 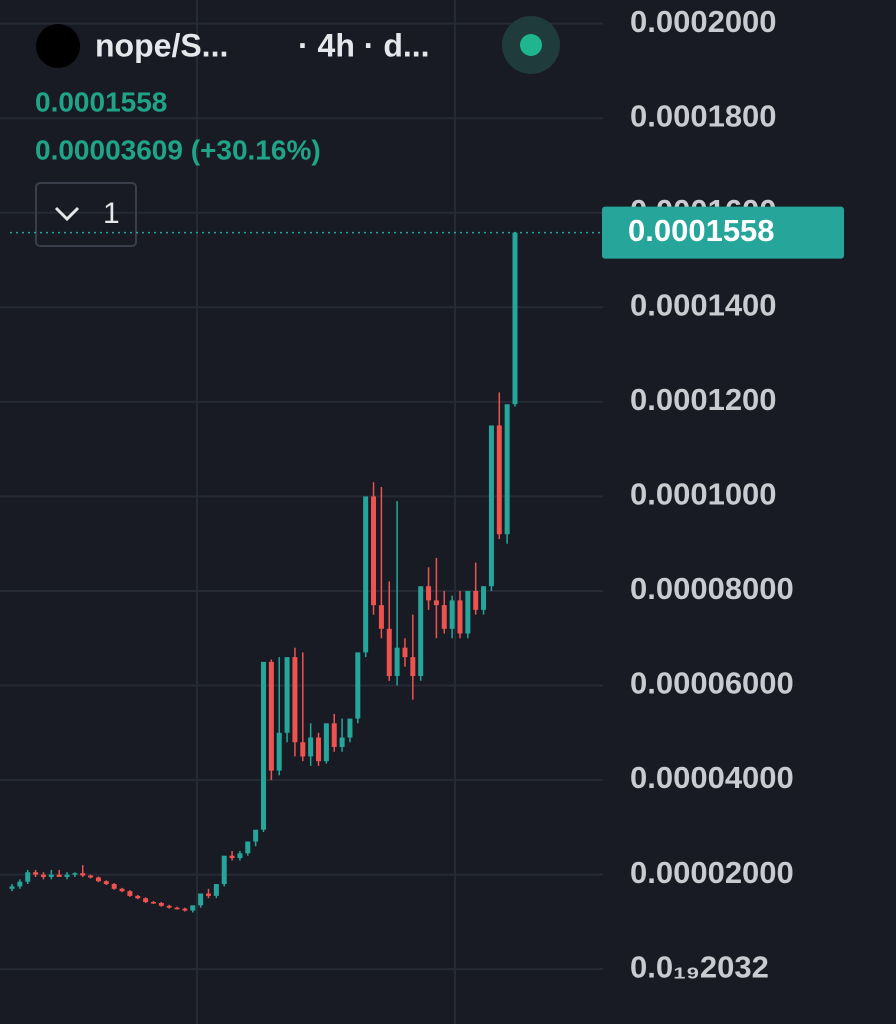 I want to click on last-price-label: 0.0001558, so click(x=701, y=230).